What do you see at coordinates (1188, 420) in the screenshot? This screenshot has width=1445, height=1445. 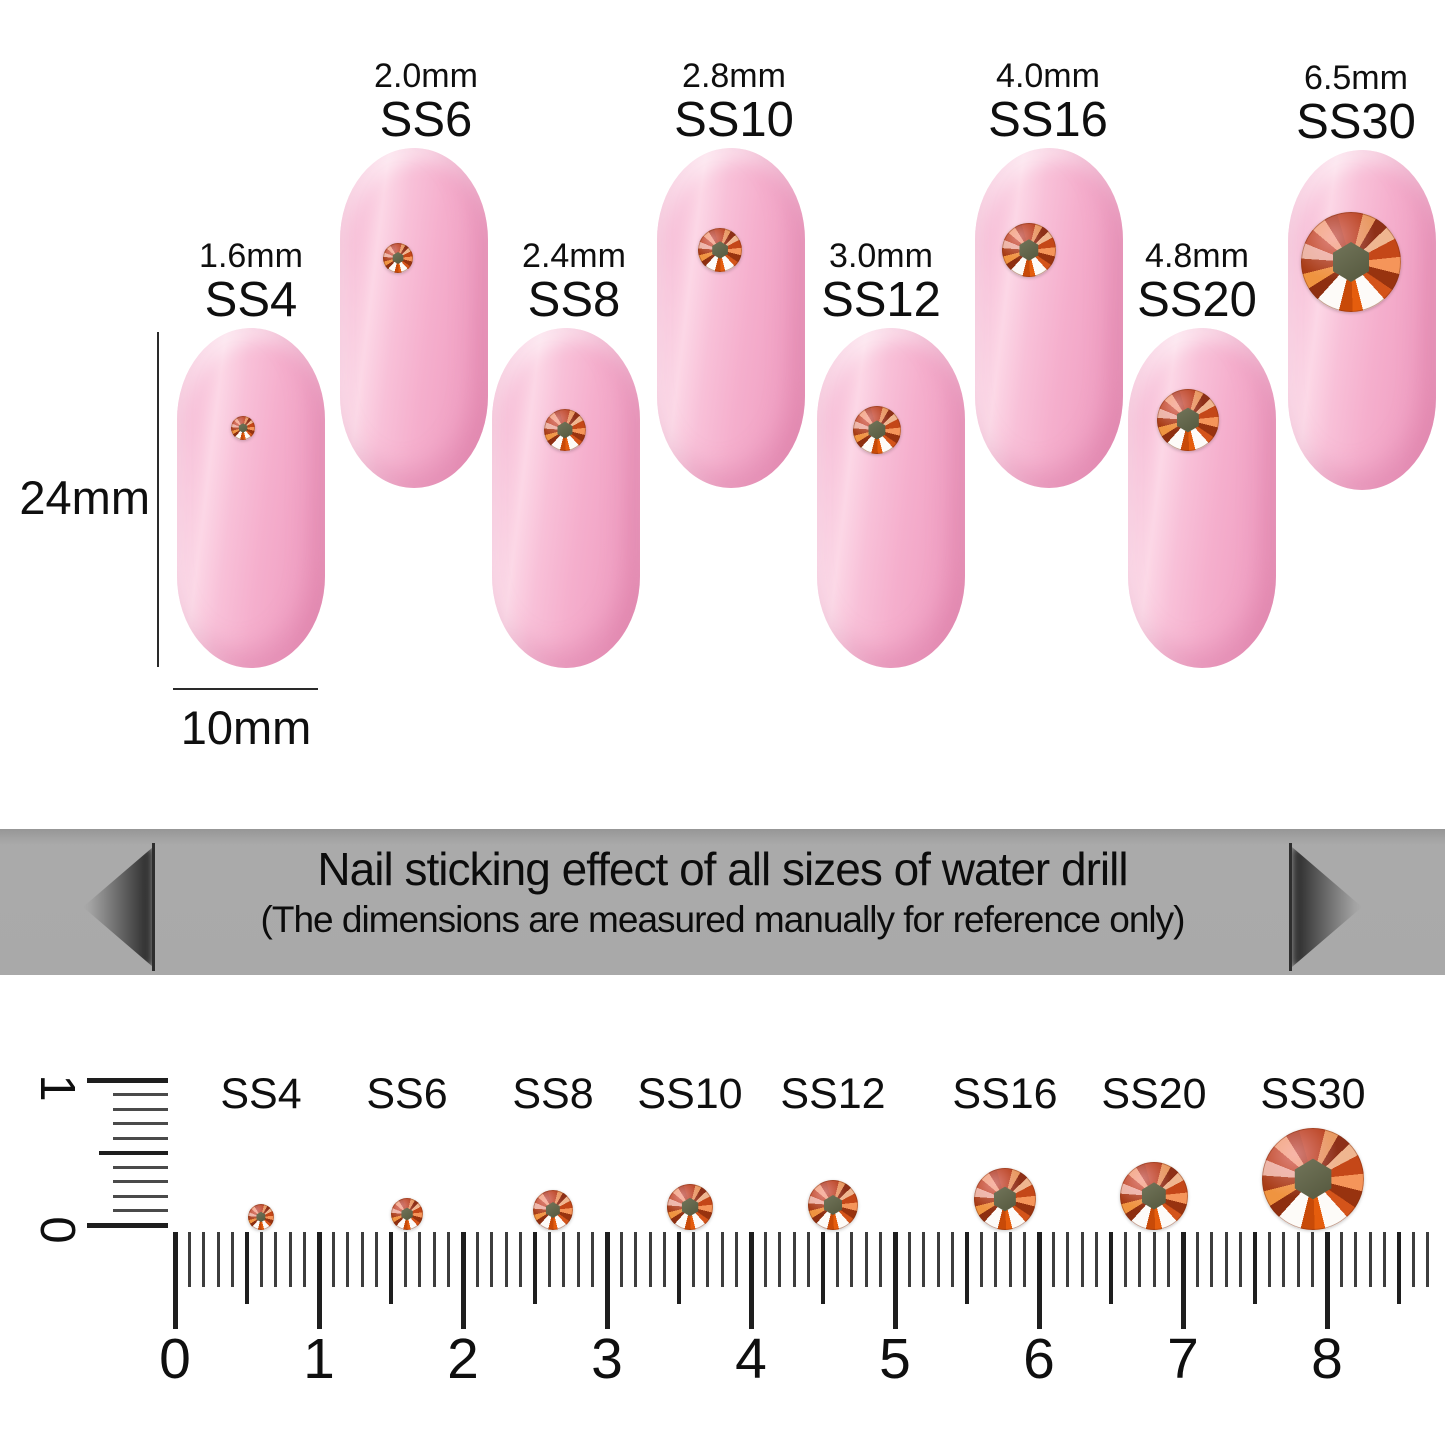 I see `rhinestone-SS20-on-nail` at bounding box center [1188, 420].